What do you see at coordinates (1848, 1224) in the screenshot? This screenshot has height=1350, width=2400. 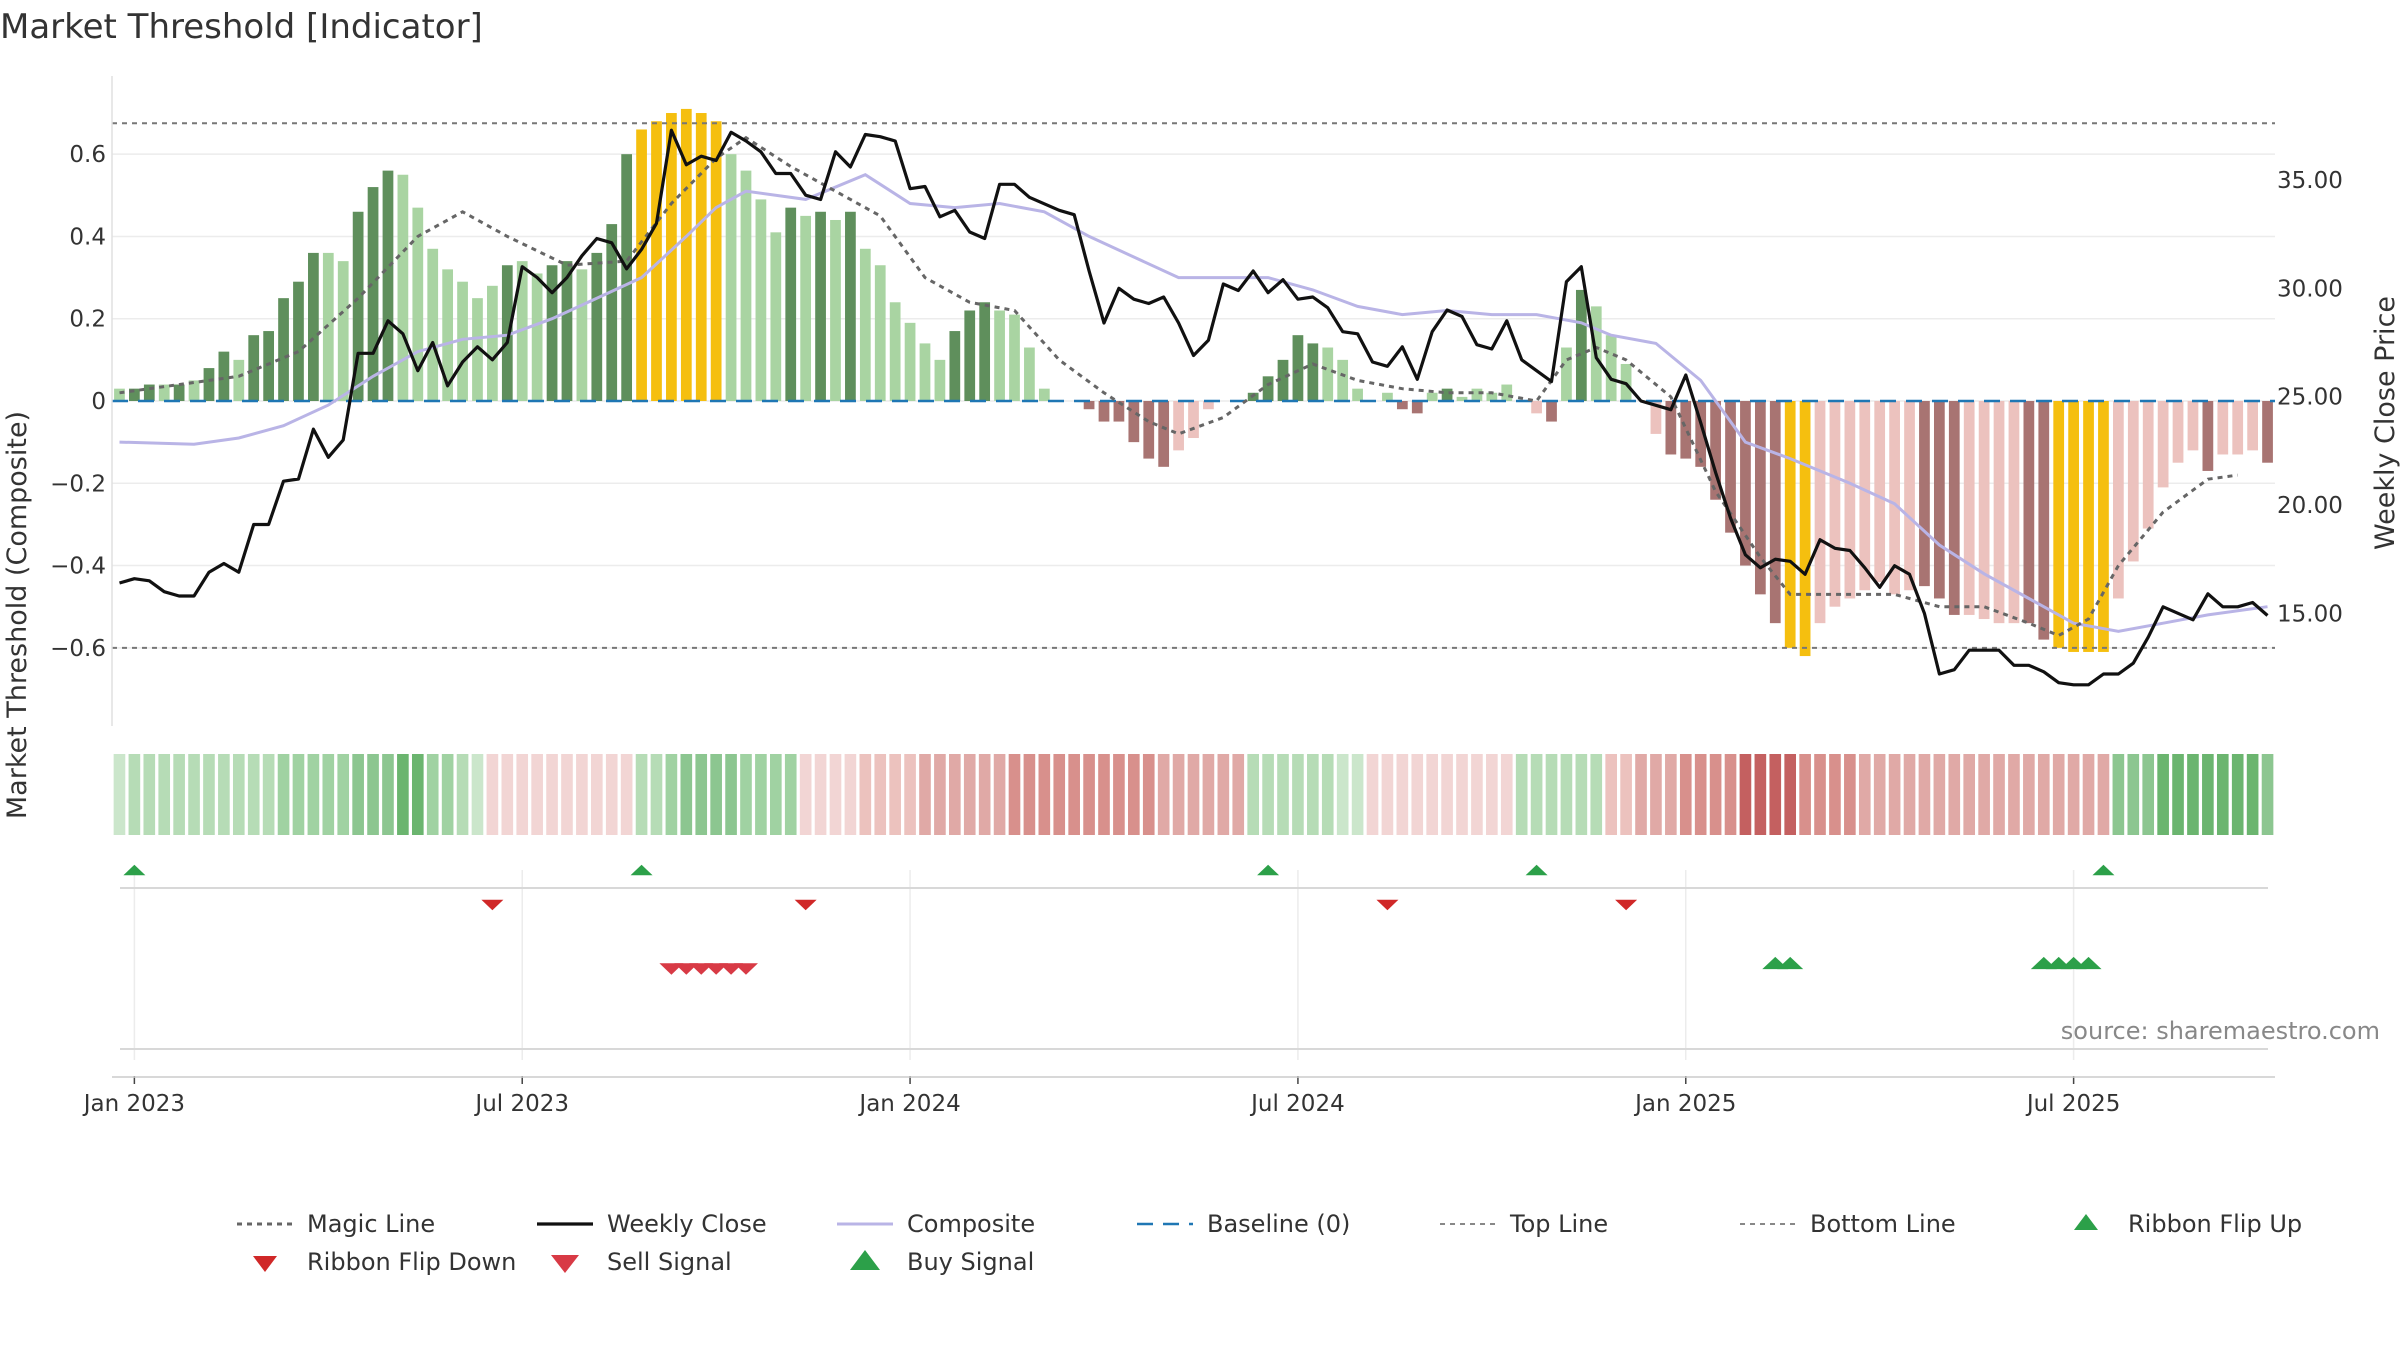 I see `legend-item: Bottom Line` at bounding box center [1848, 1224].